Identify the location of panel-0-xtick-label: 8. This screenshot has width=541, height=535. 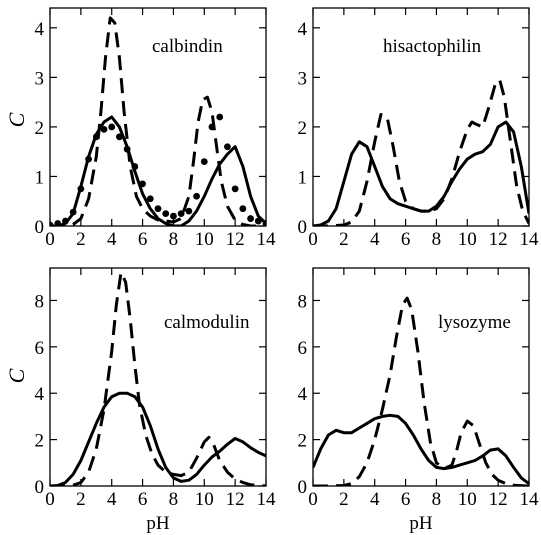
(174, 239).